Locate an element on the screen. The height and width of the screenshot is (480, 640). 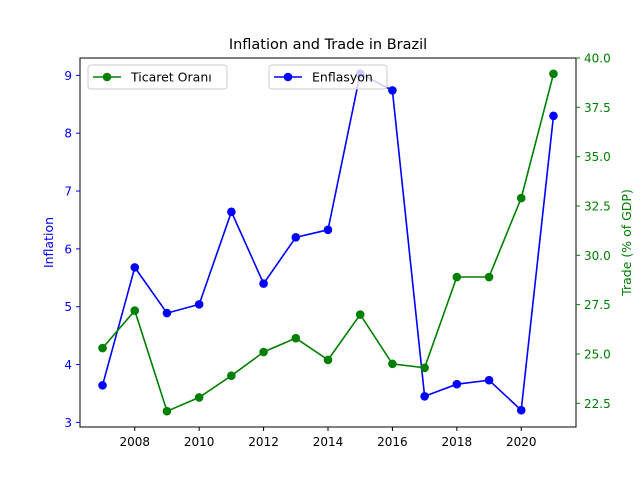
y-axis-left-label: Inflation is located at coordinates (48, 242).